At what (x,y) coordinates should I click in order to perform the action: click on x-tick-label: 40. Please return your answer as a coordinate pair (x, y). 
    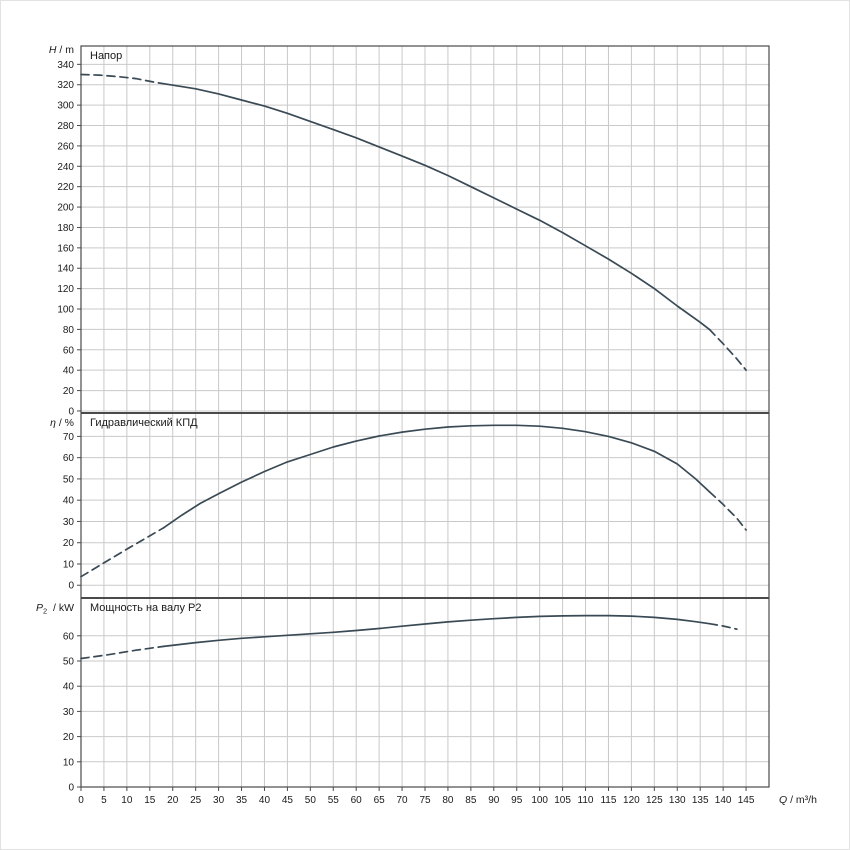
    Looking at the image, I should click on (265, 800).